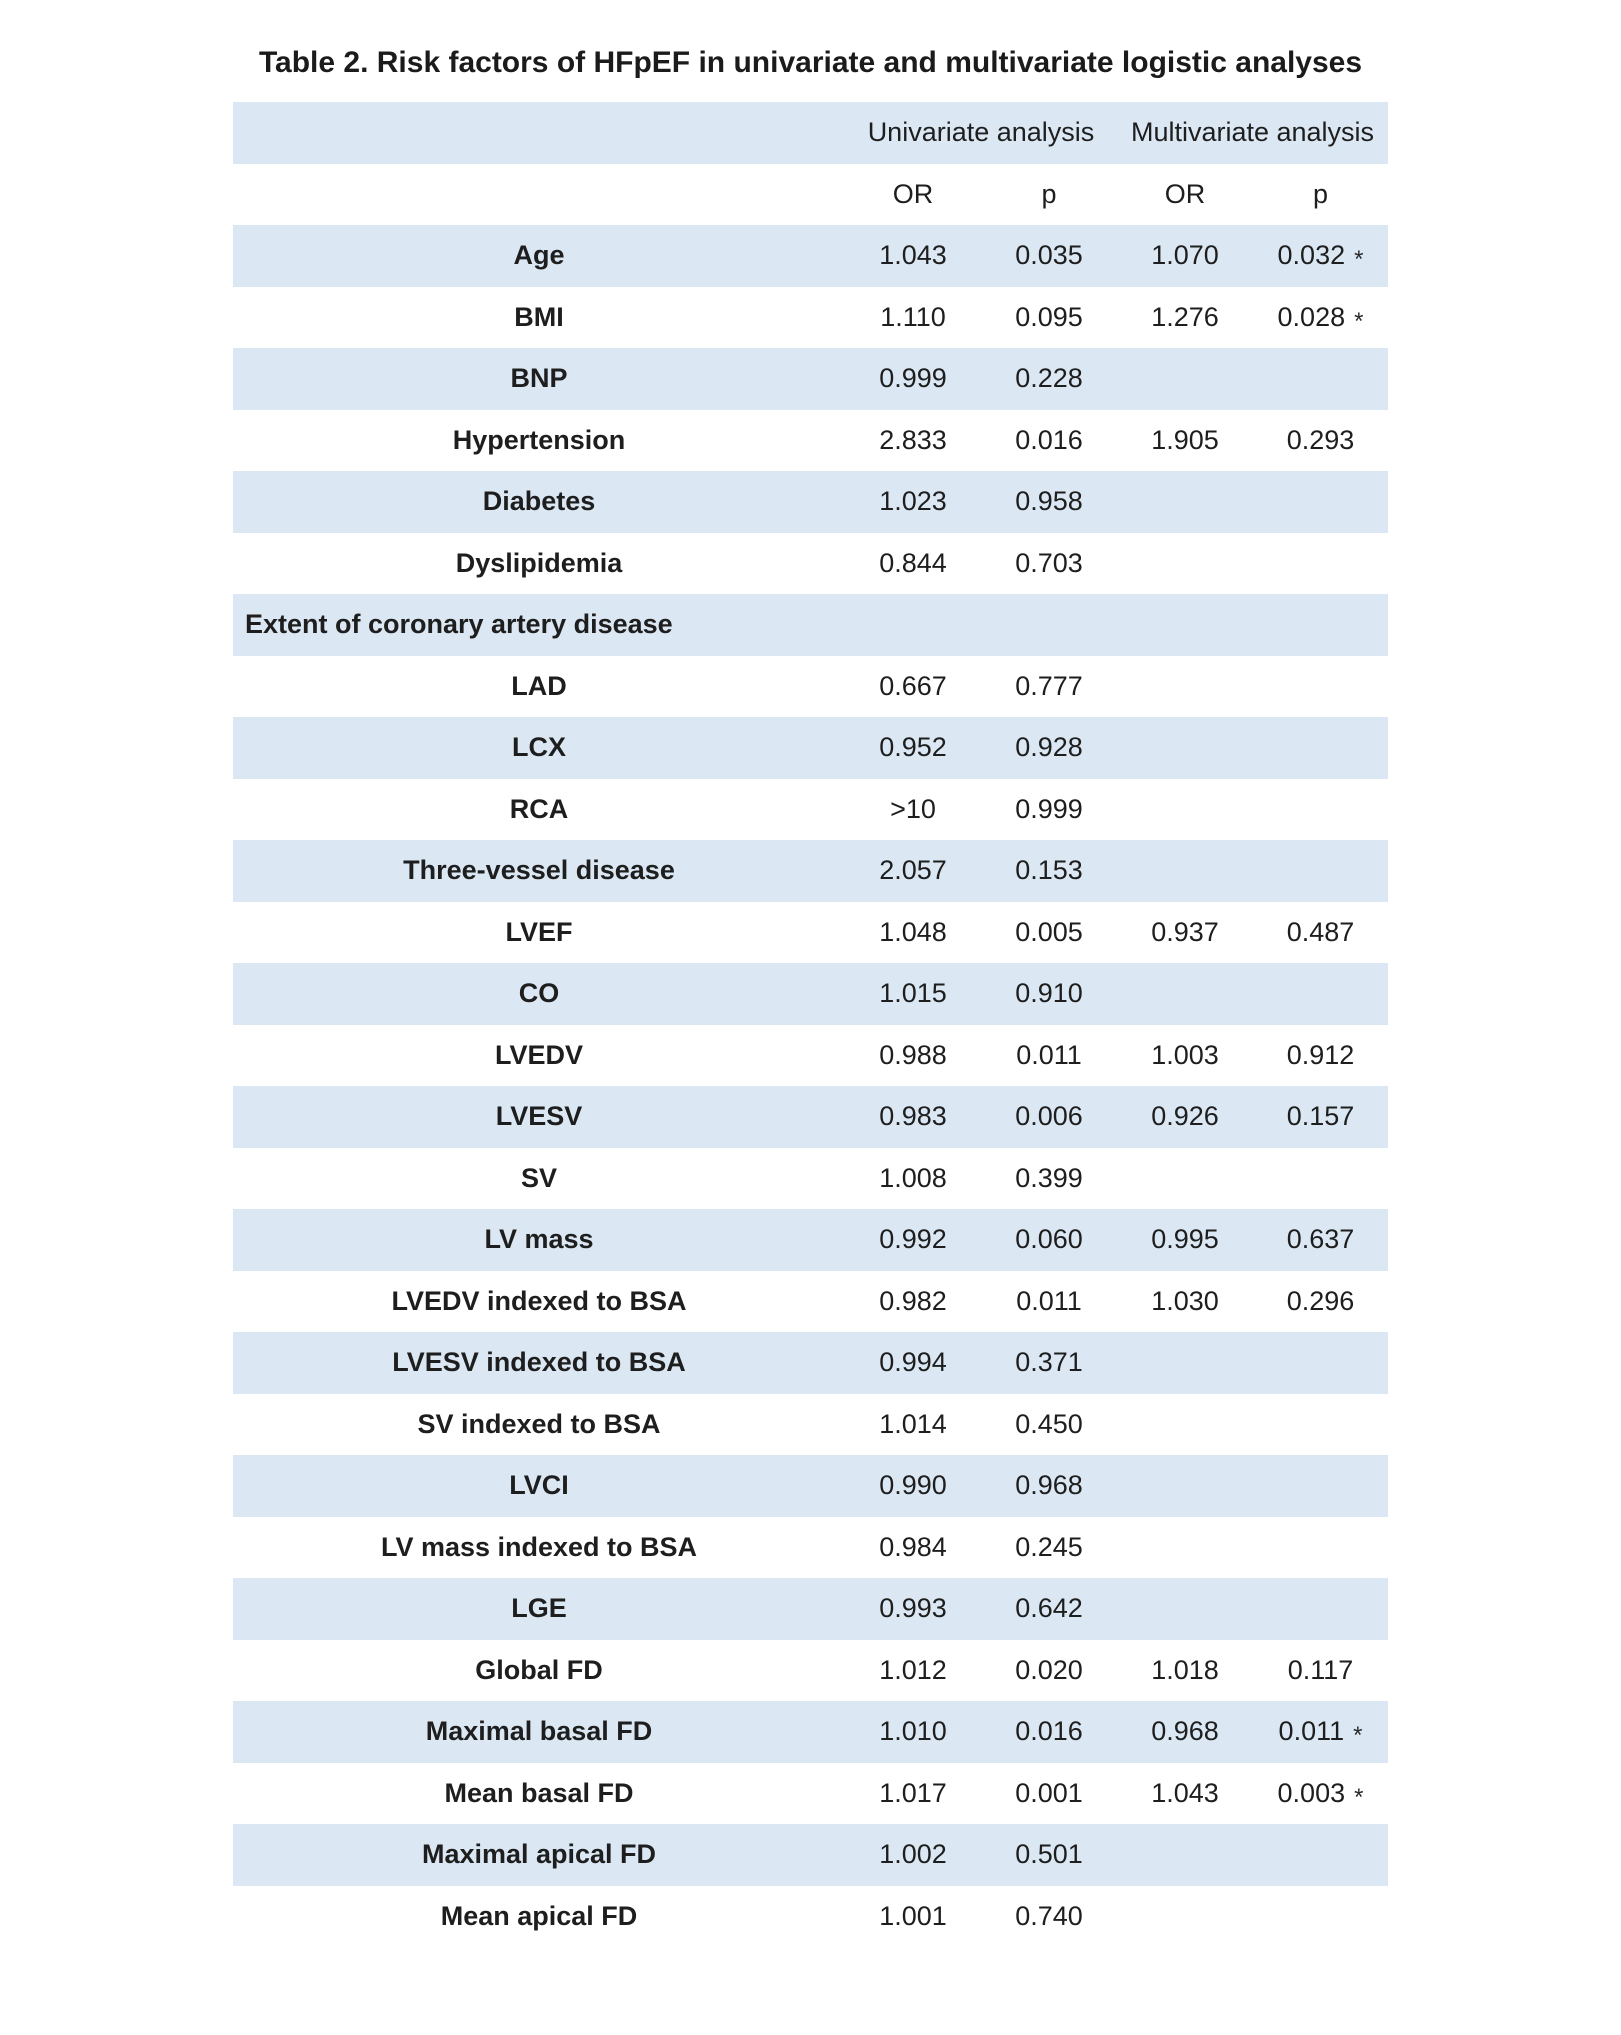  What do you see at coordinates (1049, 1362) in the screenshot?
I see `p-univariate: 0.371` at bounding box center [1049, 1362].